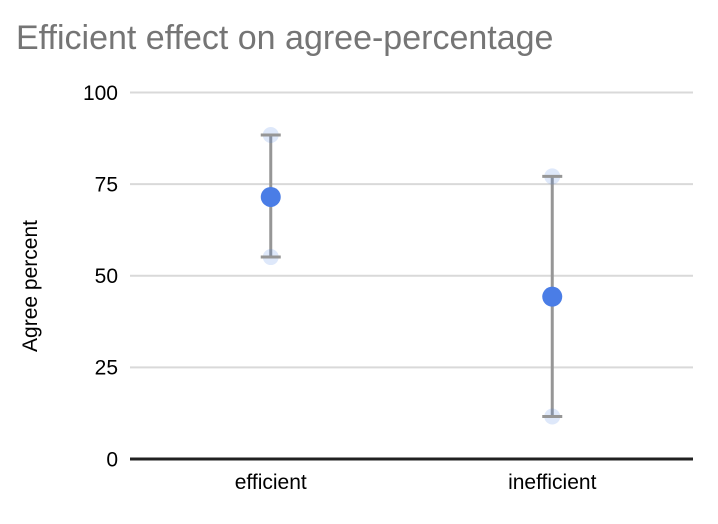 The image size is (718, 524). Describe the element at coordinates (112, 459) in the screenshot. I see `y-tick-label: 0` at that location.